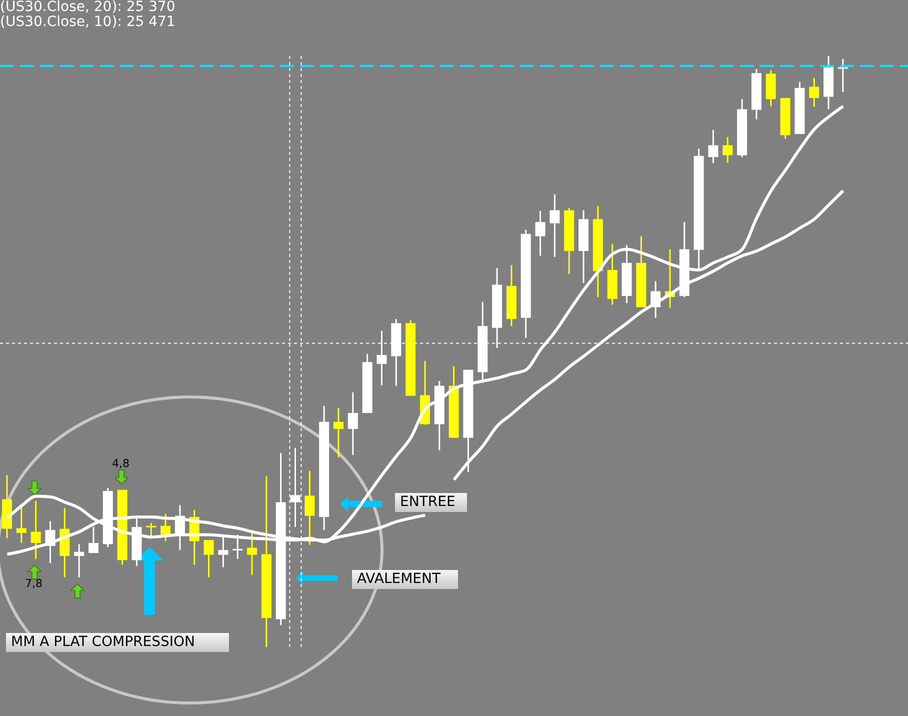 This screenshot has height=716, width=908. I want to click on annotation: AVALEMENT, so click(405, 579).